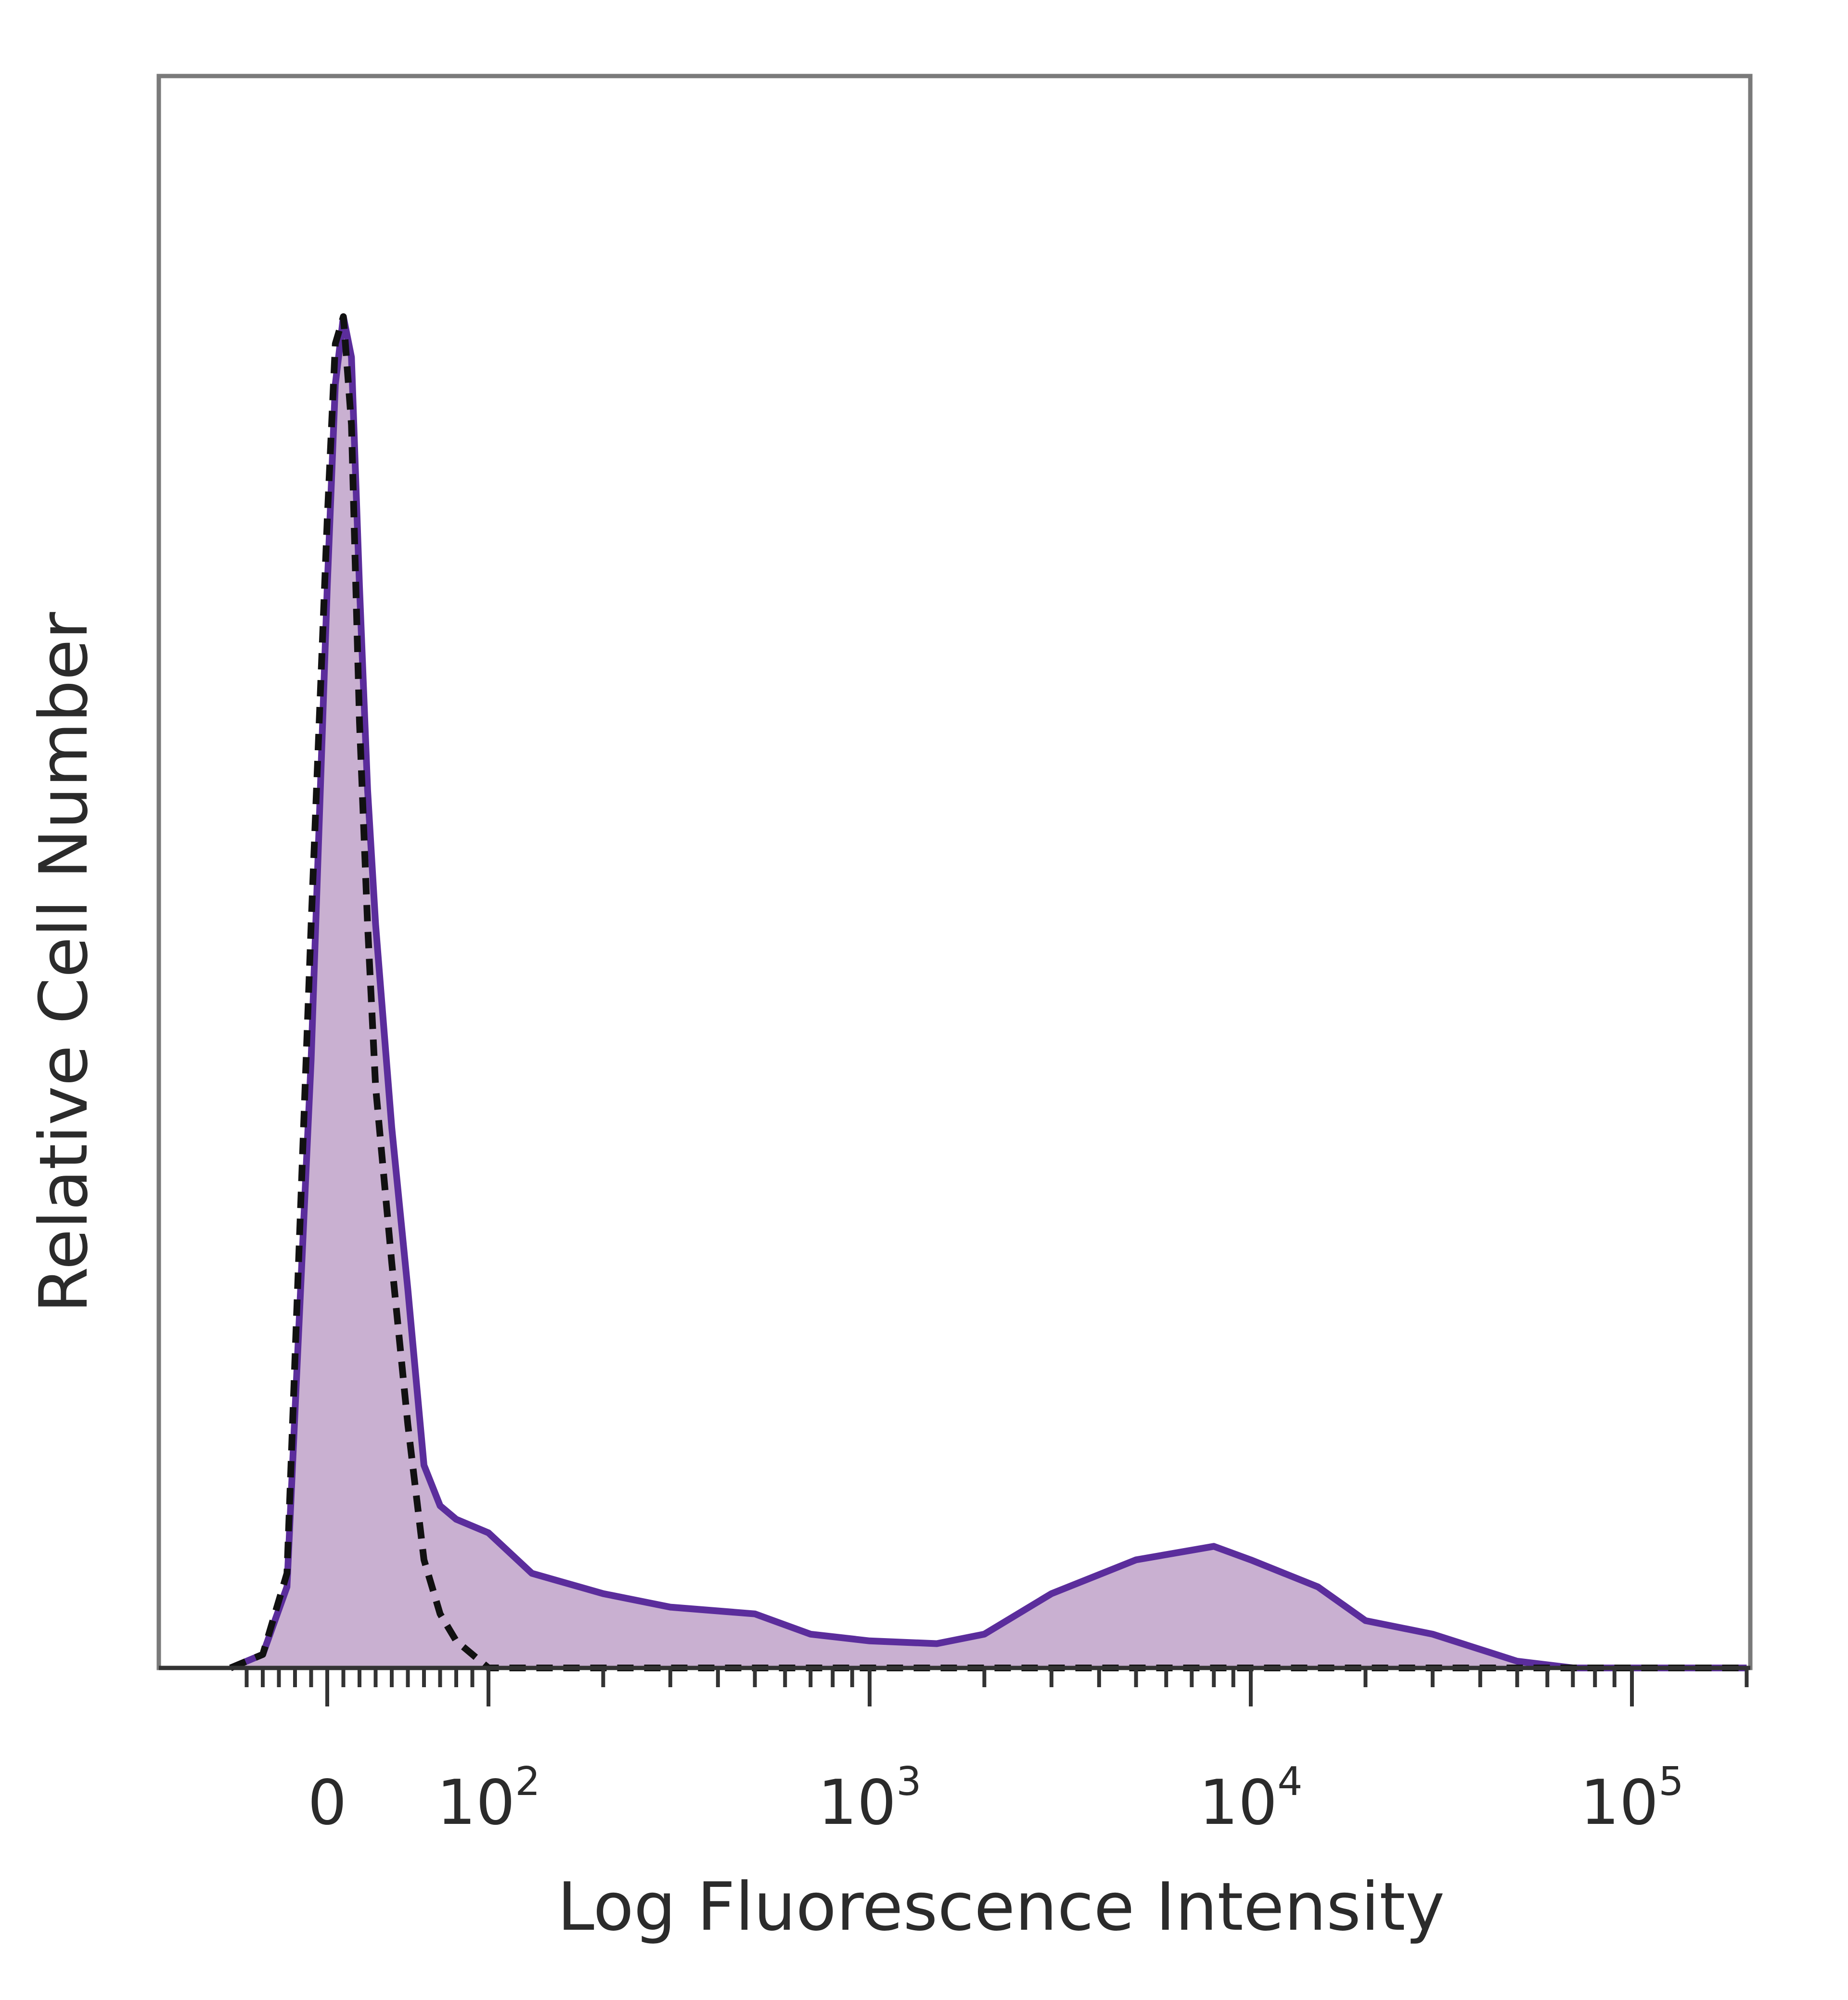 This screenshot has height=2000, width=1848. What do you see at coordinates (488, 1799) in the screenshot?
I see `x-tick-label: 10²` at bounding box center [488, 1799].